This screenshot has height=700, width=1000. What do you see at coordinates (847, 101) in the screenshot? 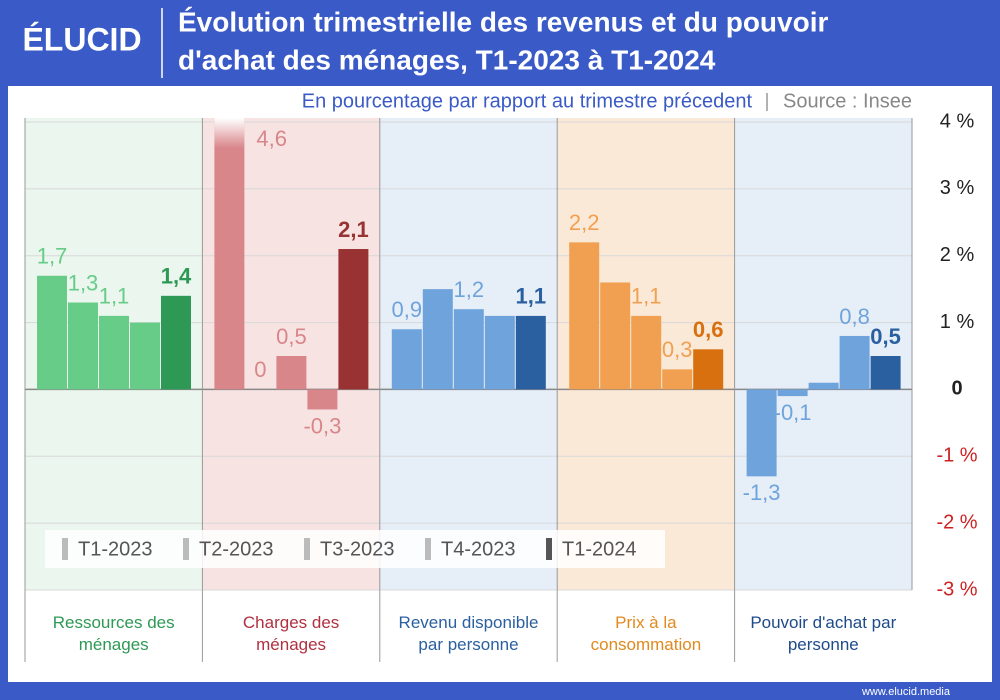
I see `source: Source : Insee` at bounding box center [847, 101].